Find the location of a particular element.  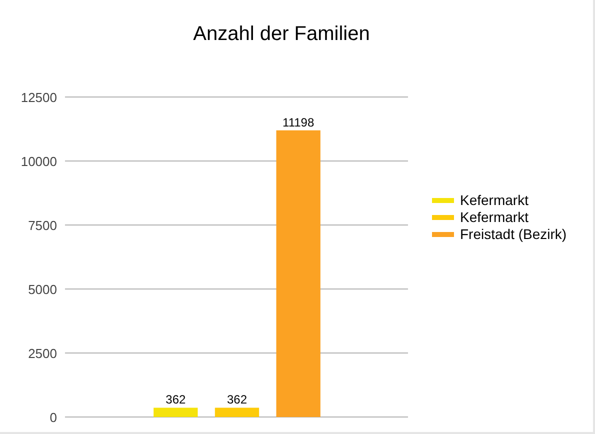

y-tick-label: 0 is located at coordinates (53, 417).